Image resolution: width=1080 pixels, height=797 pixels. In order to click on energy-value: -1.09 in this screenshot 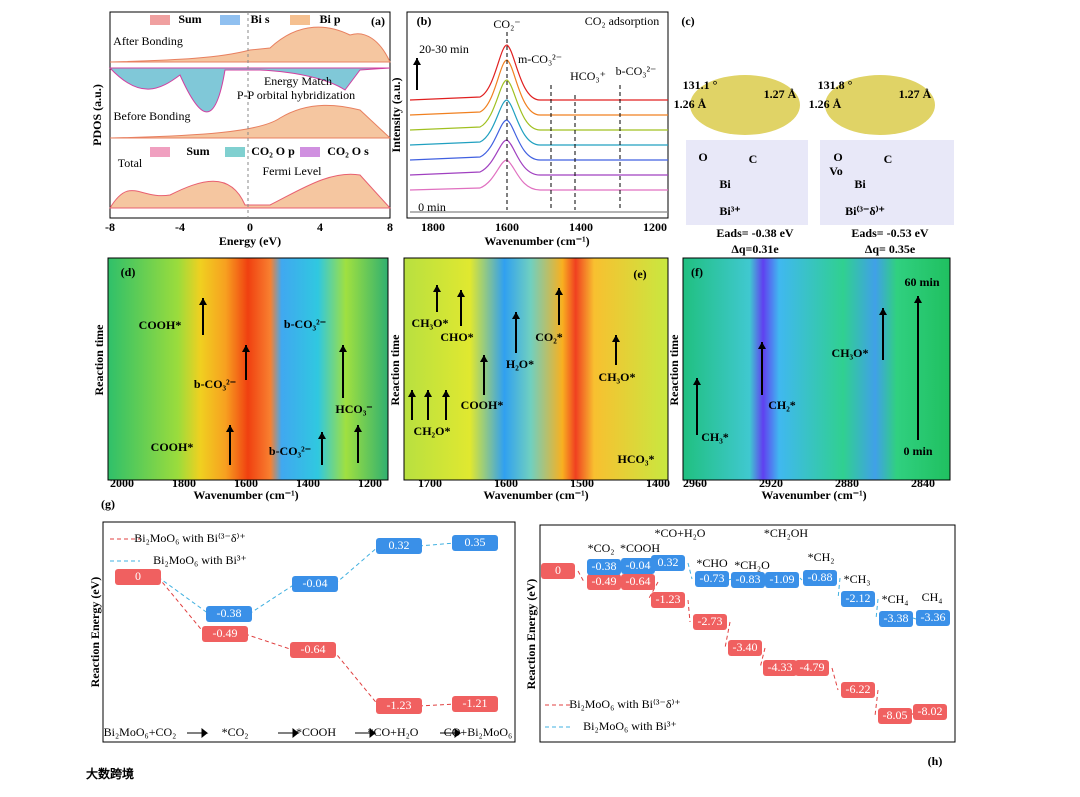, I will do `click(782, 579)`.